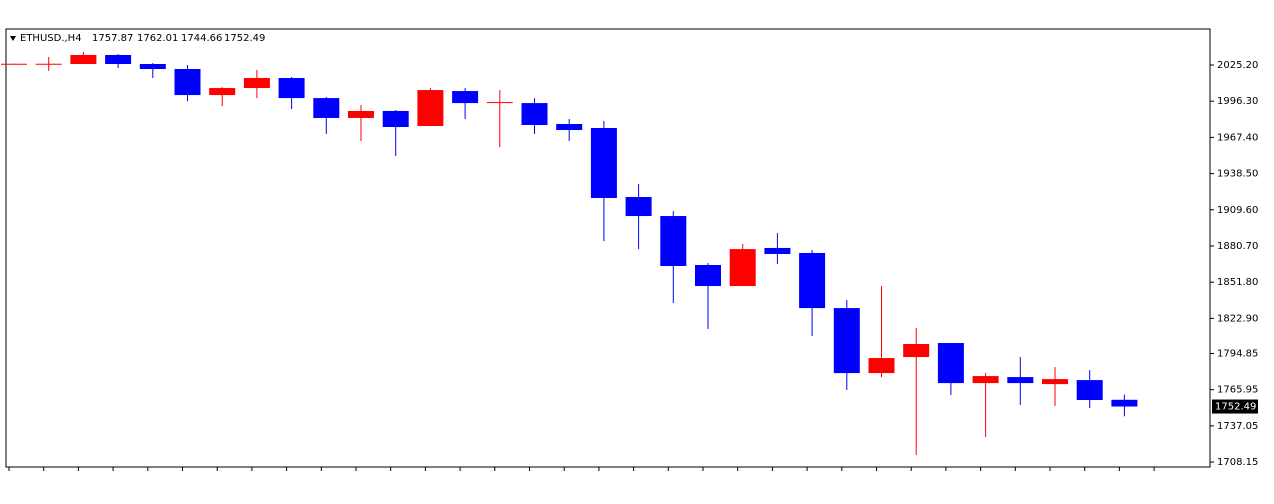 The width and height of the screenshot is (1274, 504). I want to click on y-tick-label: 1909.60, so click(1237, 210).